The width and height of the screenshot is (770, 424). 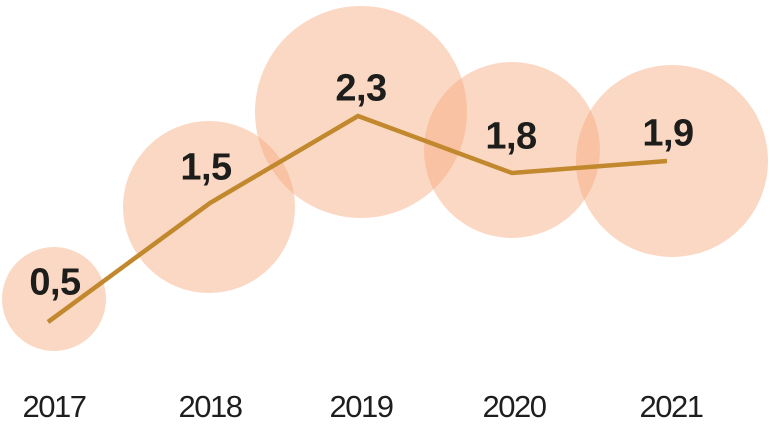 What do you see at coordinates (361, 406) in the screenshot?
I see `year-label-2019: 2019` at bounding box center [361, 406].